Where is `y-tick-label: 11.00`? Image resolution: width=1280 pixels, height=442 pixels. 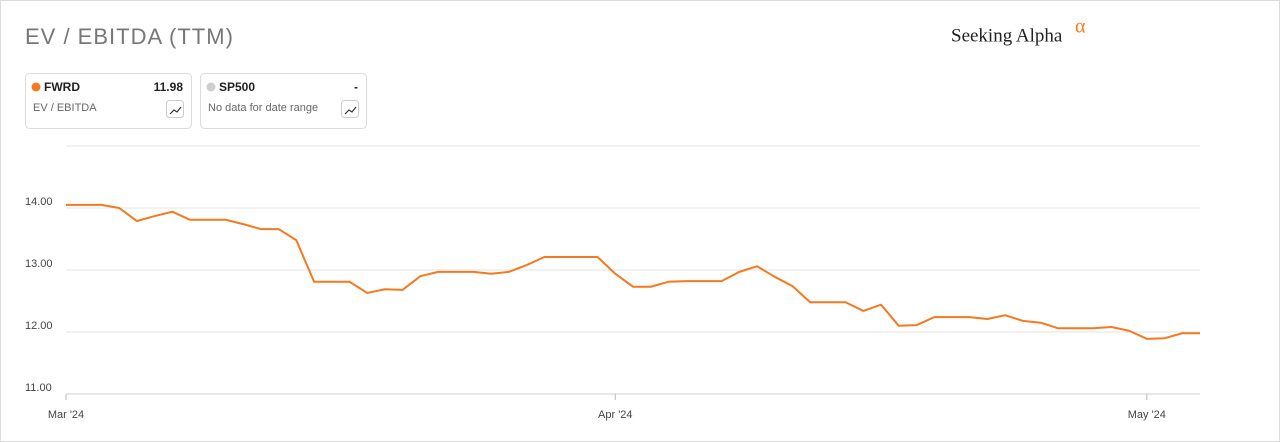
y-tick-label: 11.00 is located at coordinates (38, 388).